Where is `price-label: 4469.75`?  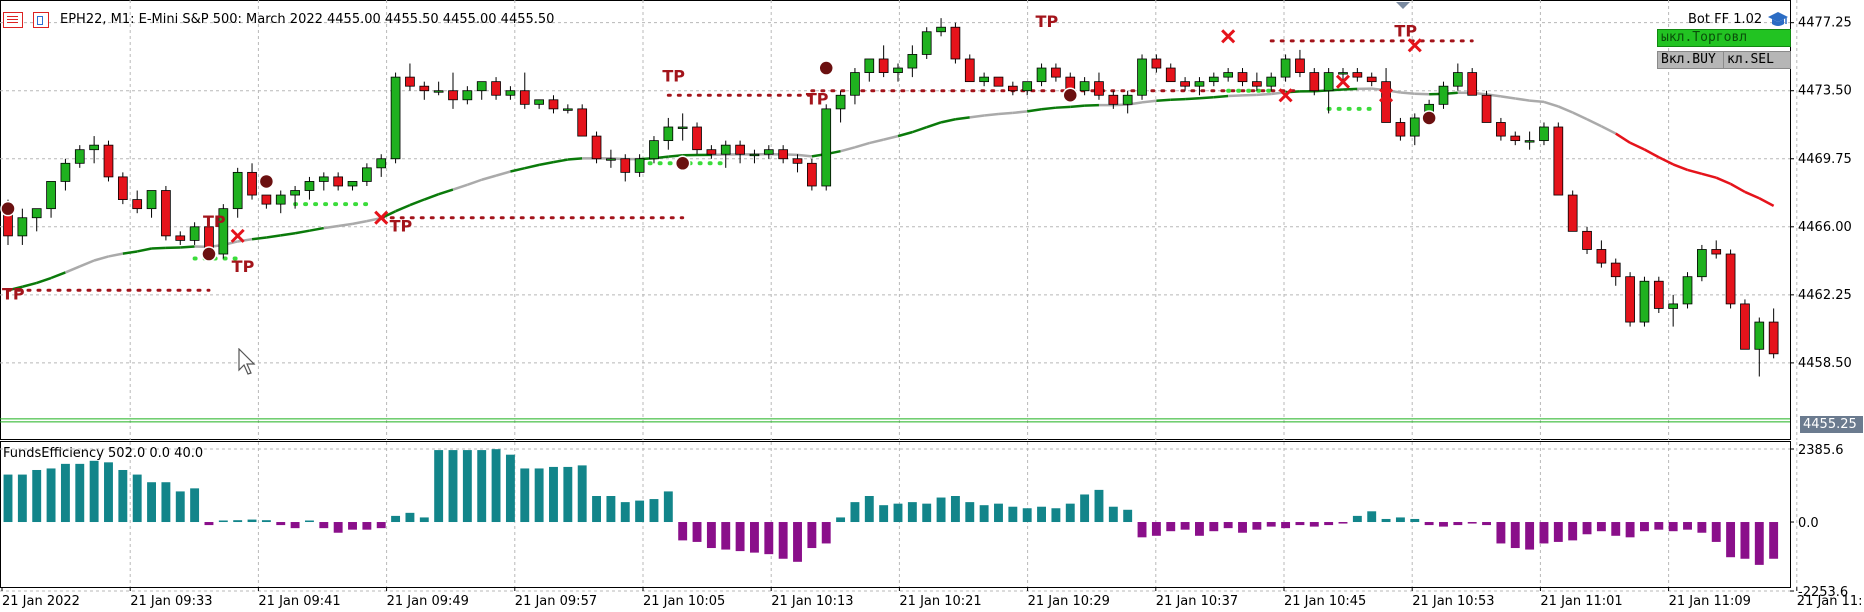
price-label: 4469.75 is located at coordinates (1825, 159).